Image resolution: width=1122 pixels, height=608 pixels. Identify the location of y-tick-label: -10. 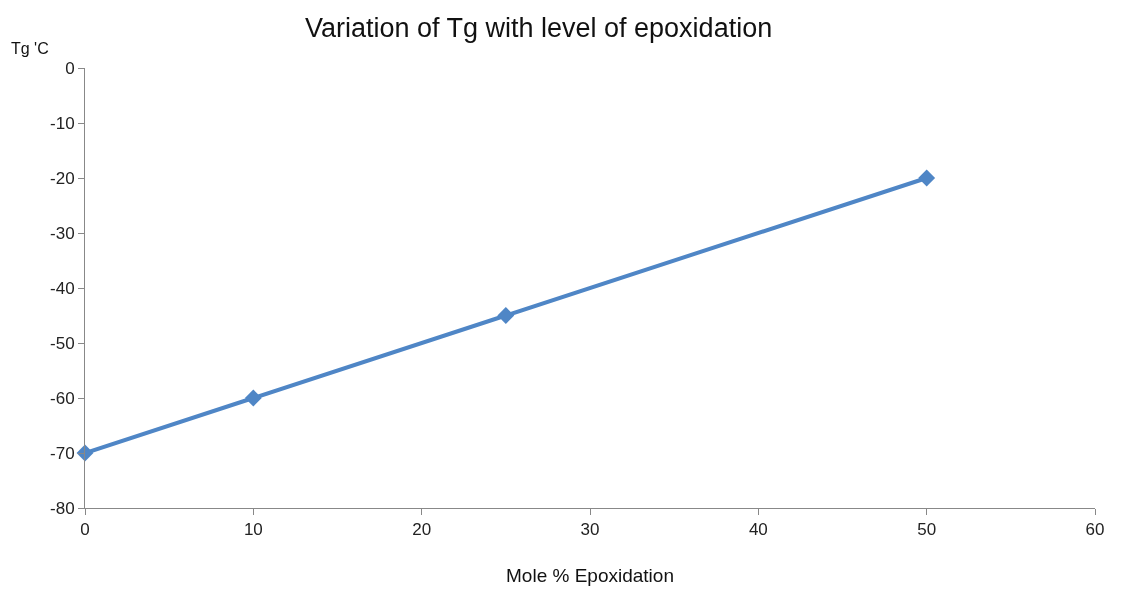
(62, 123).